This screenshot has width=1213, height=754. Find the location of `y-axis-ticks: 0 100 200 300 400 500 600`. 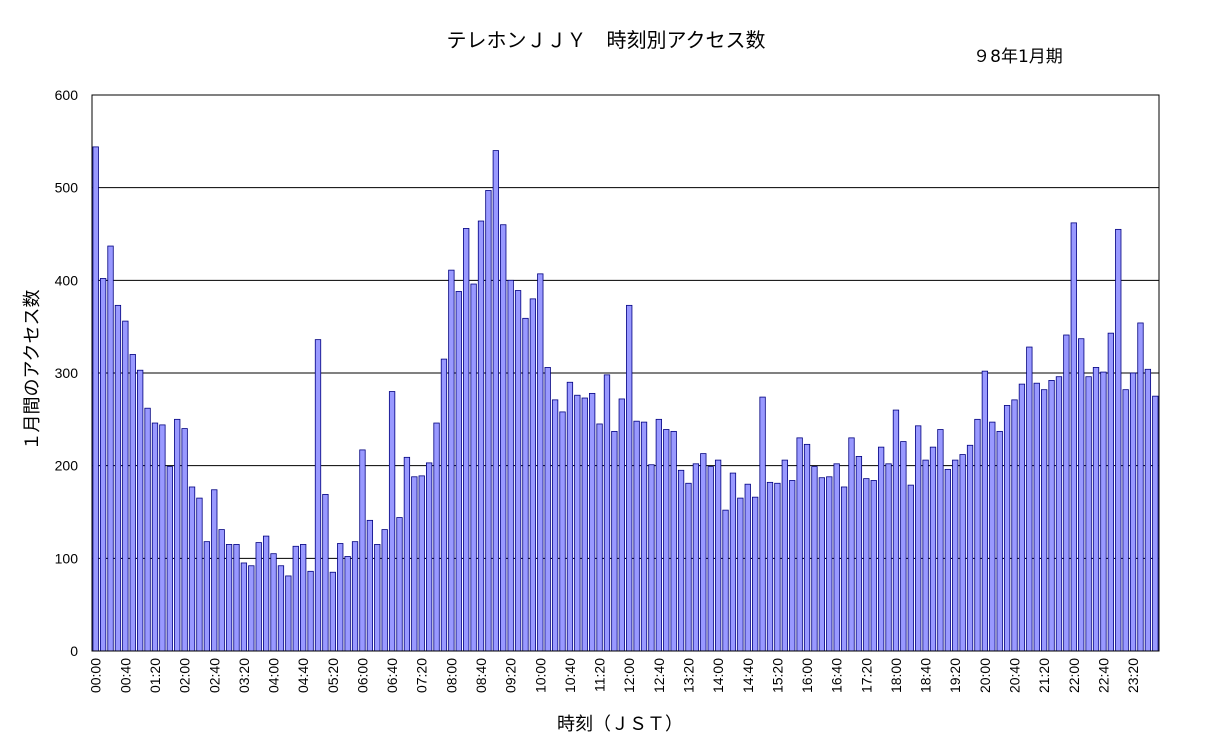

y-axis-ticks: 0 100 200 300 400 500 600 is located at coordinates (67, 373).